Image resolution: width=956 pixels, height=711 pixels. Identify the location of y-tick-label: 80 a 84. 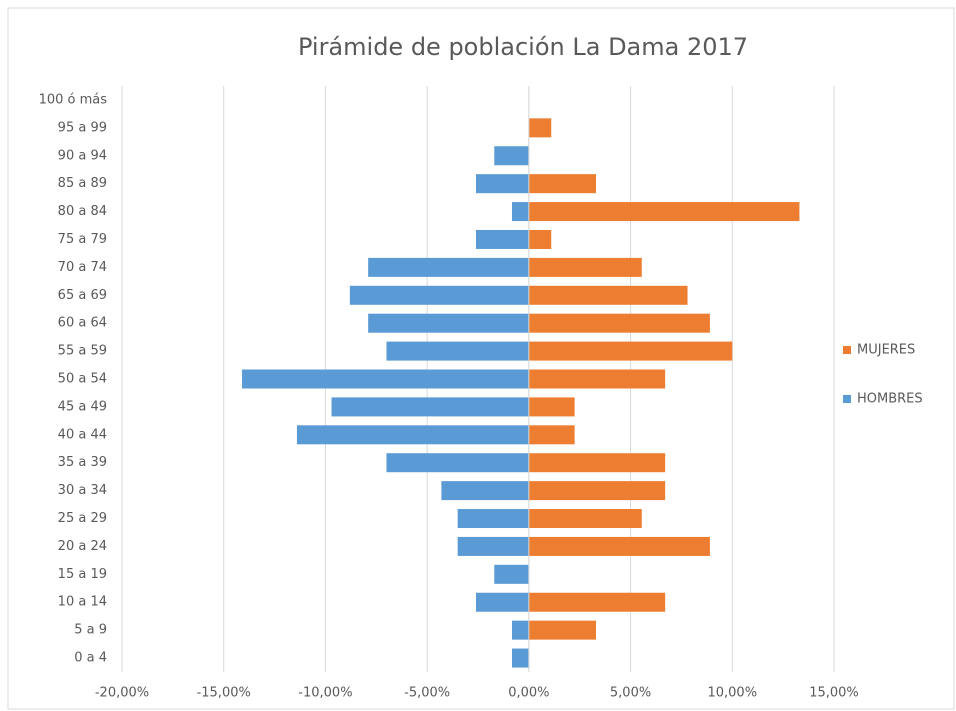
(82, 211).